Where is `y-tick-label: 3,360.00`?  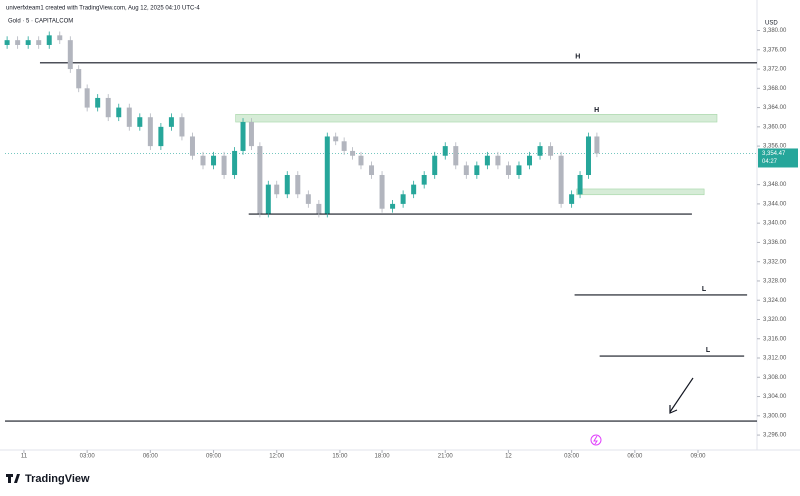
y-tick-label: 3,360.00 is located at coordinates (775, 127).